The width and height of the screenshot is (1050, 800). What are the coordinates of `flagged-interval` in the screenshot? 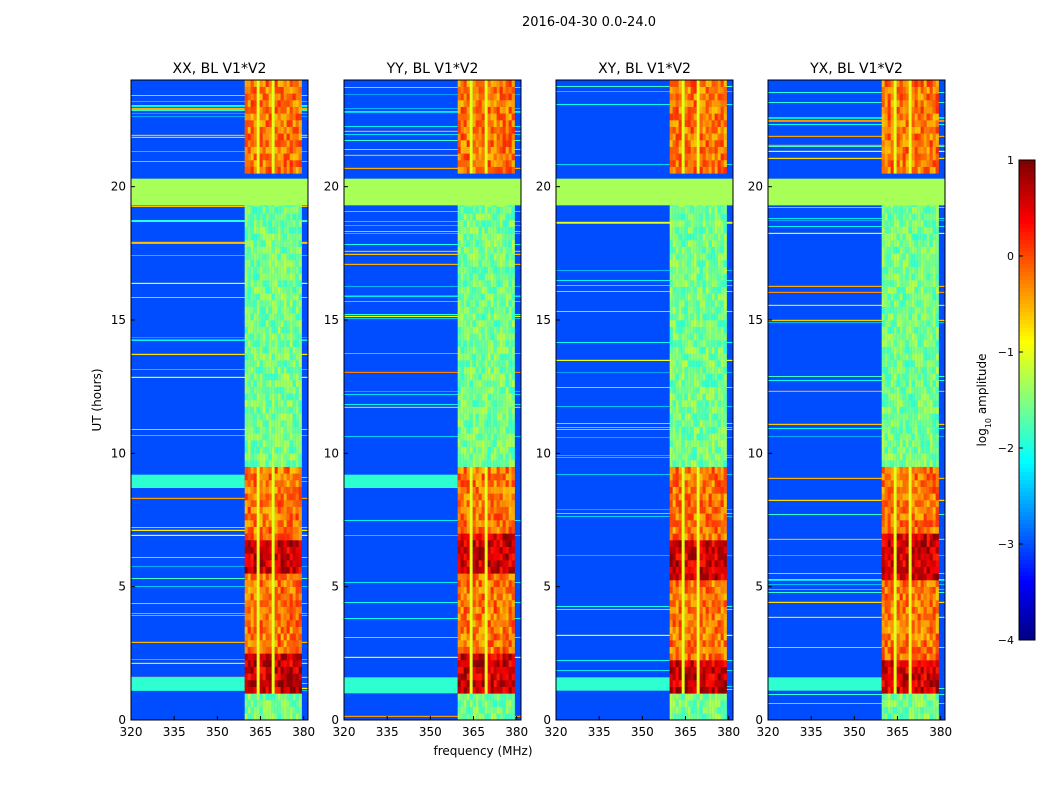 It's located at (432, 192).